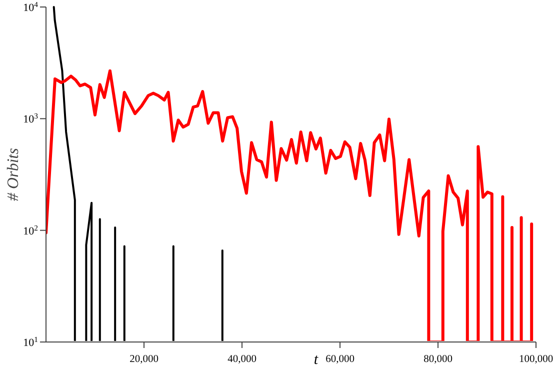 Image resolution: width=554 pixels, height=374 pixels. I want to click on y-axis-title: # Orbits, so click(13, 174).